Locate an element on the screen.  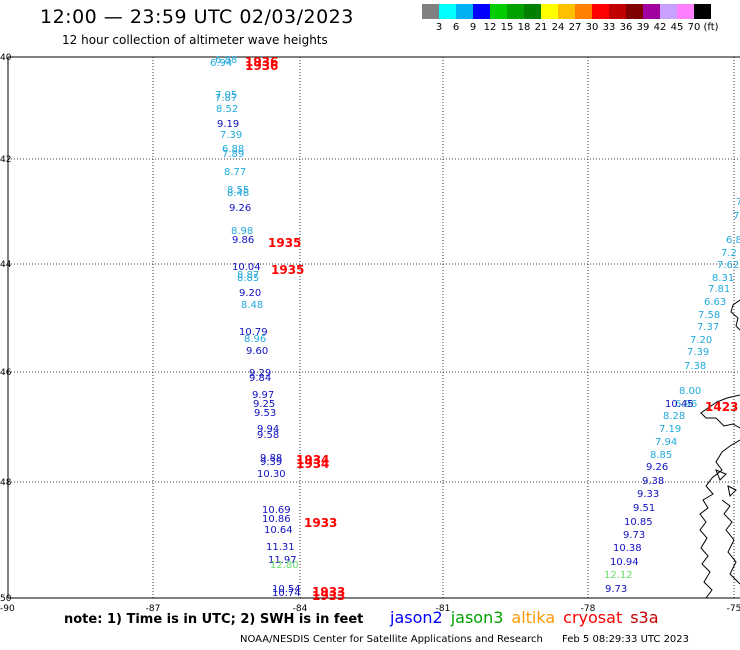
wave-height-reading: 10.45 is located at coordinates (679, 404).